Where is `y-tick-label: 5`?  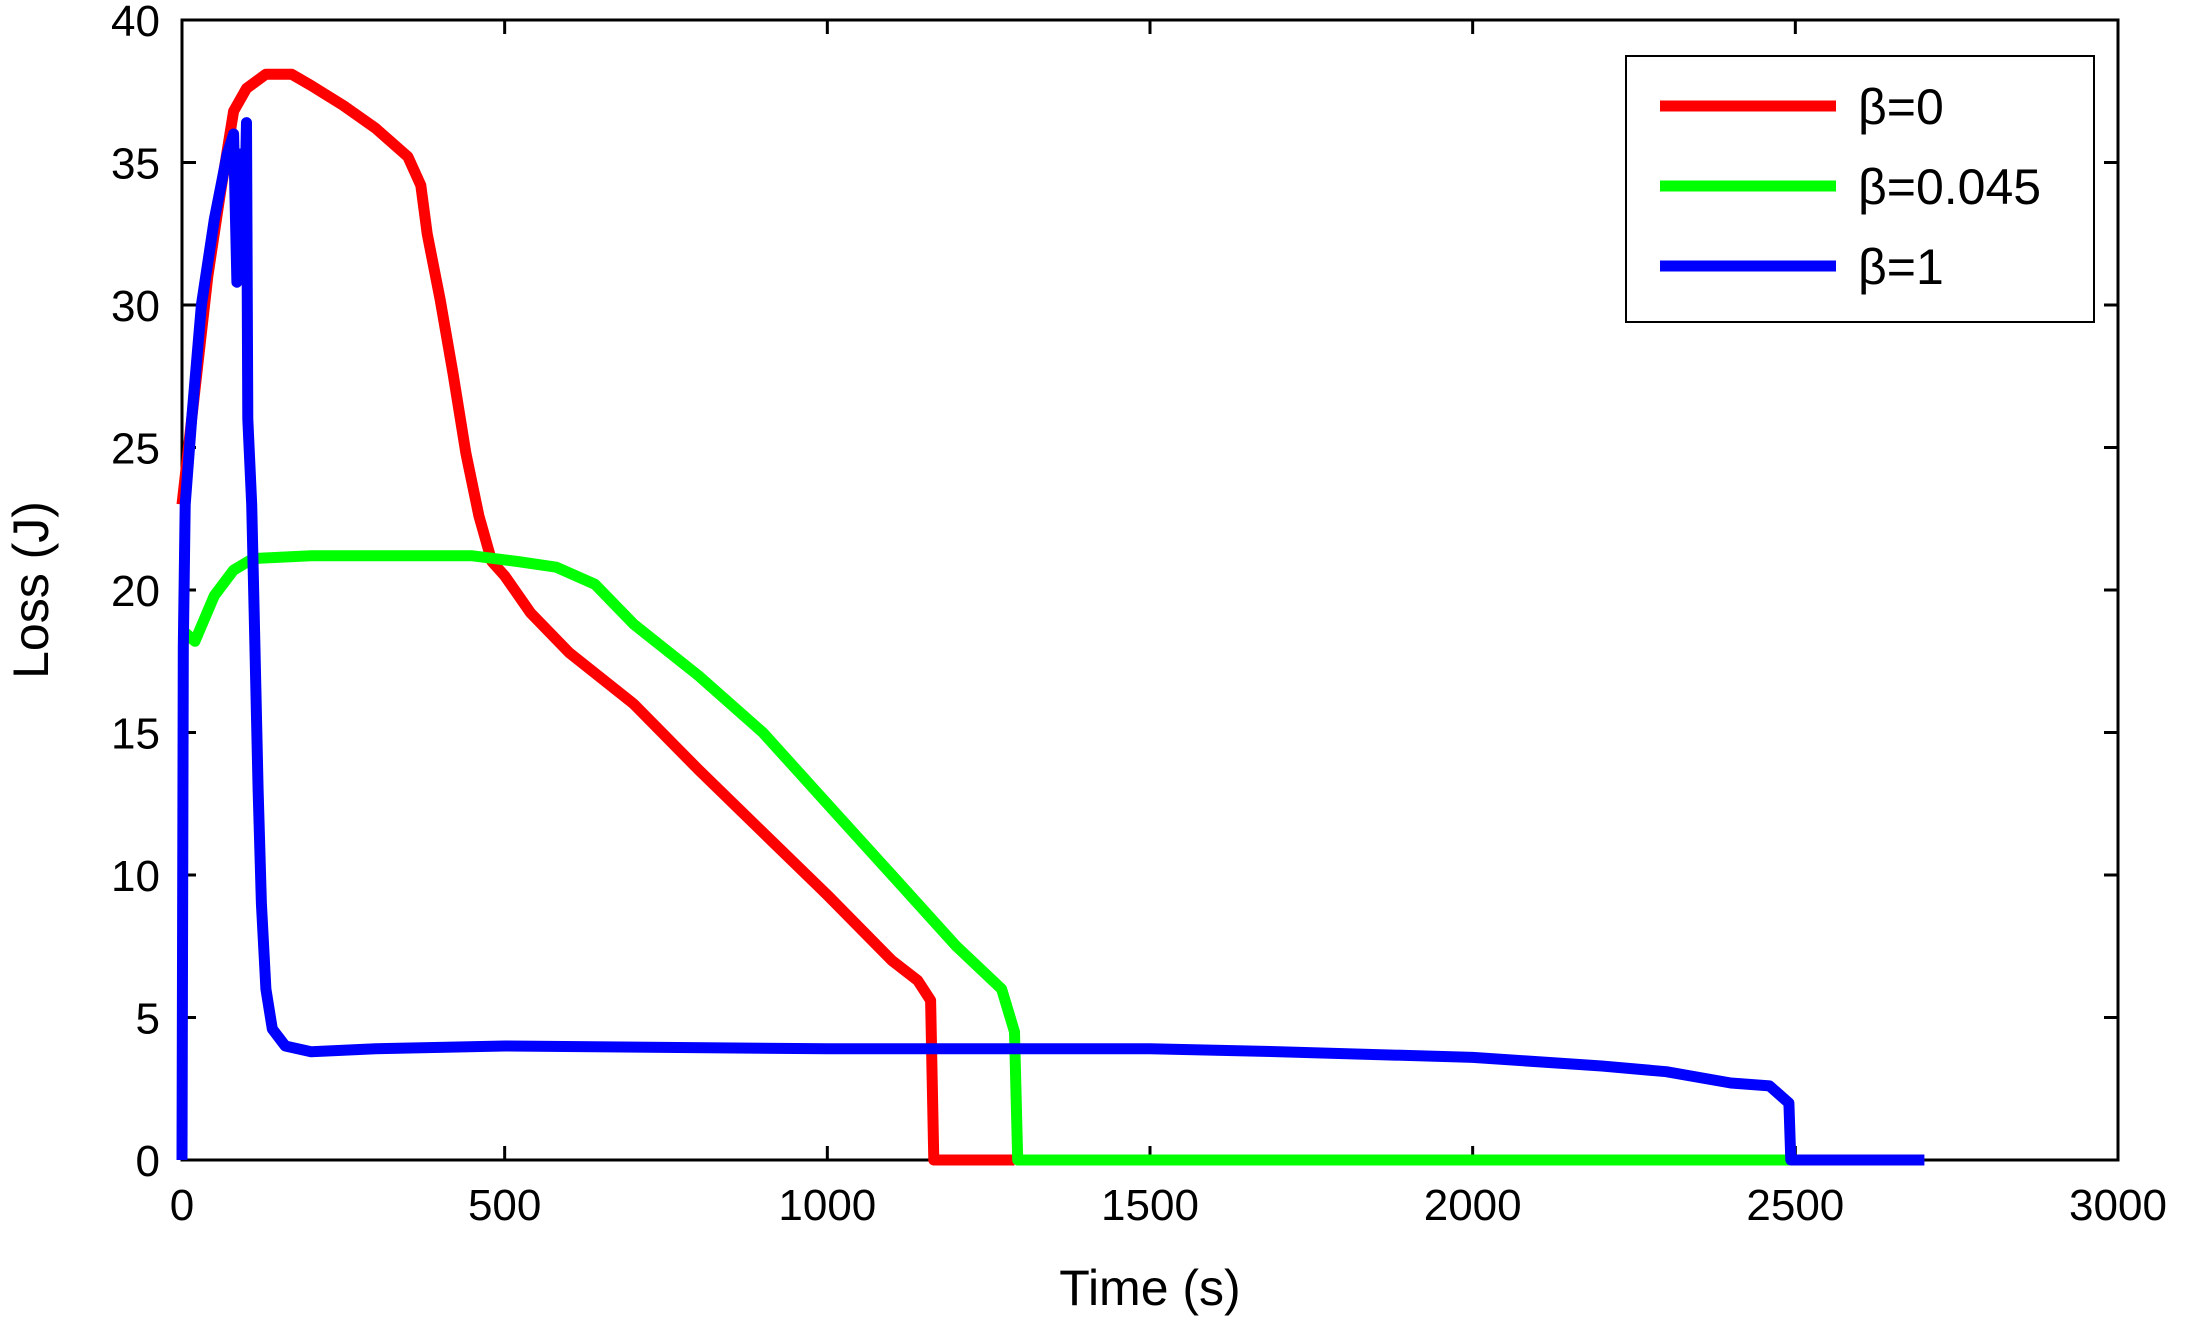
y-tick-label: 5 is located at coordinates (148, 1019).